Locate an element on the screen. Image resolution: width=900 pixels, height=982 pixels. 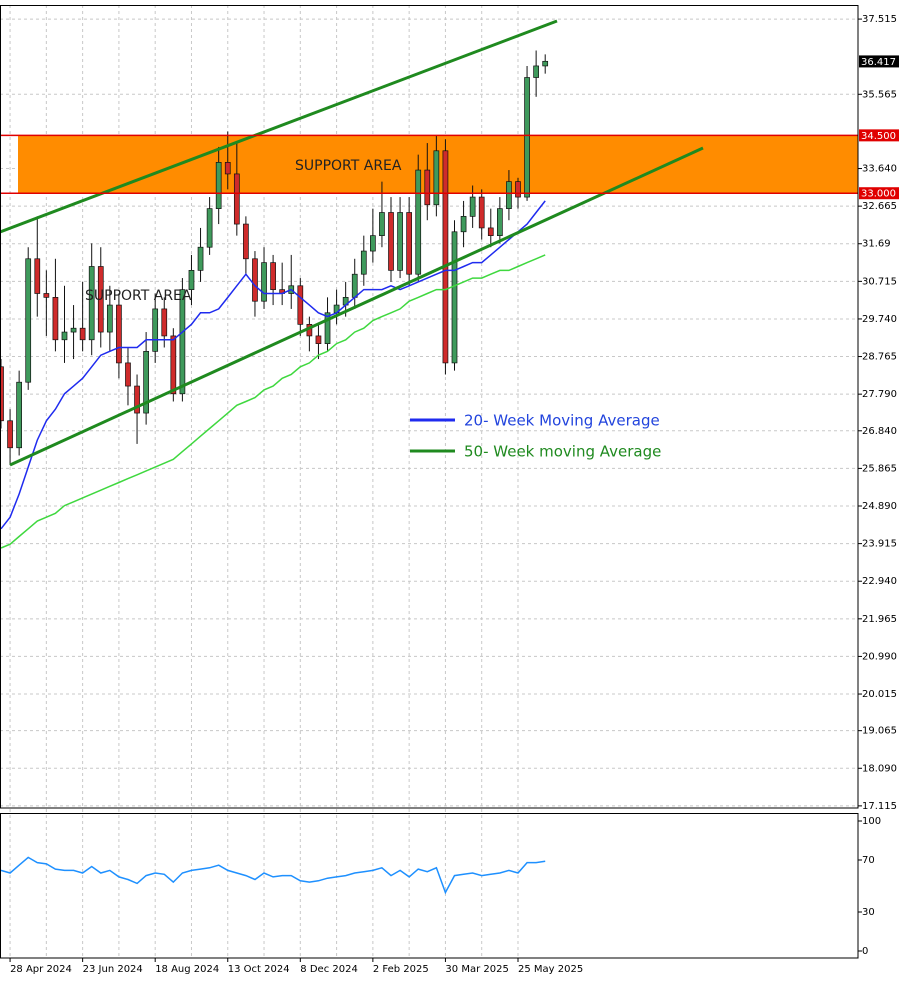
y-tick-label: 29.740 is located at coordinates (879, 319).